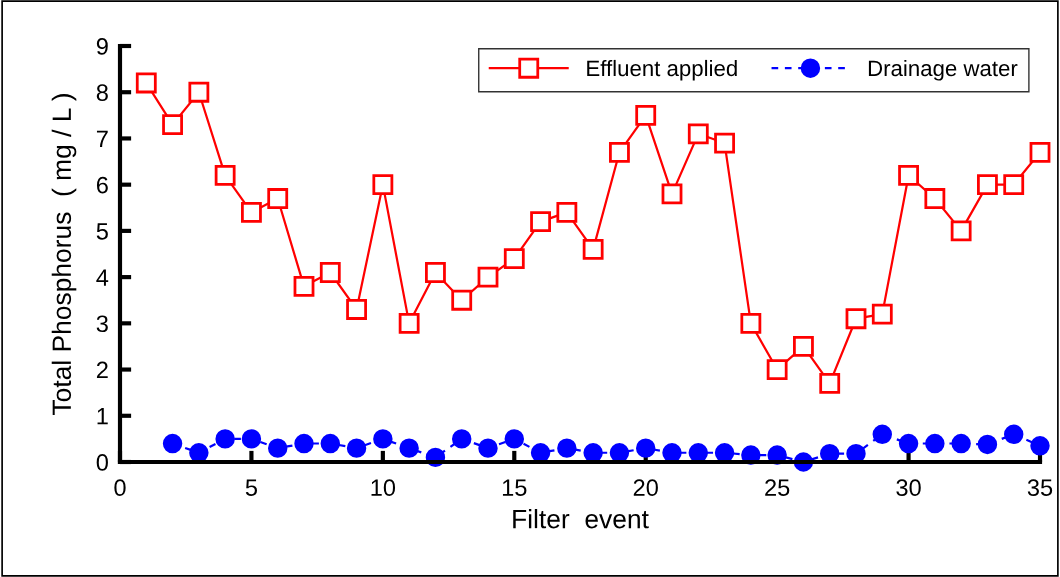 The width and height of the screenshot is (1060, 577). What do you see at coordinates (102, 231) in the screenshot?
I see `y-tick-label: 5` at bounding box center [102, 231].